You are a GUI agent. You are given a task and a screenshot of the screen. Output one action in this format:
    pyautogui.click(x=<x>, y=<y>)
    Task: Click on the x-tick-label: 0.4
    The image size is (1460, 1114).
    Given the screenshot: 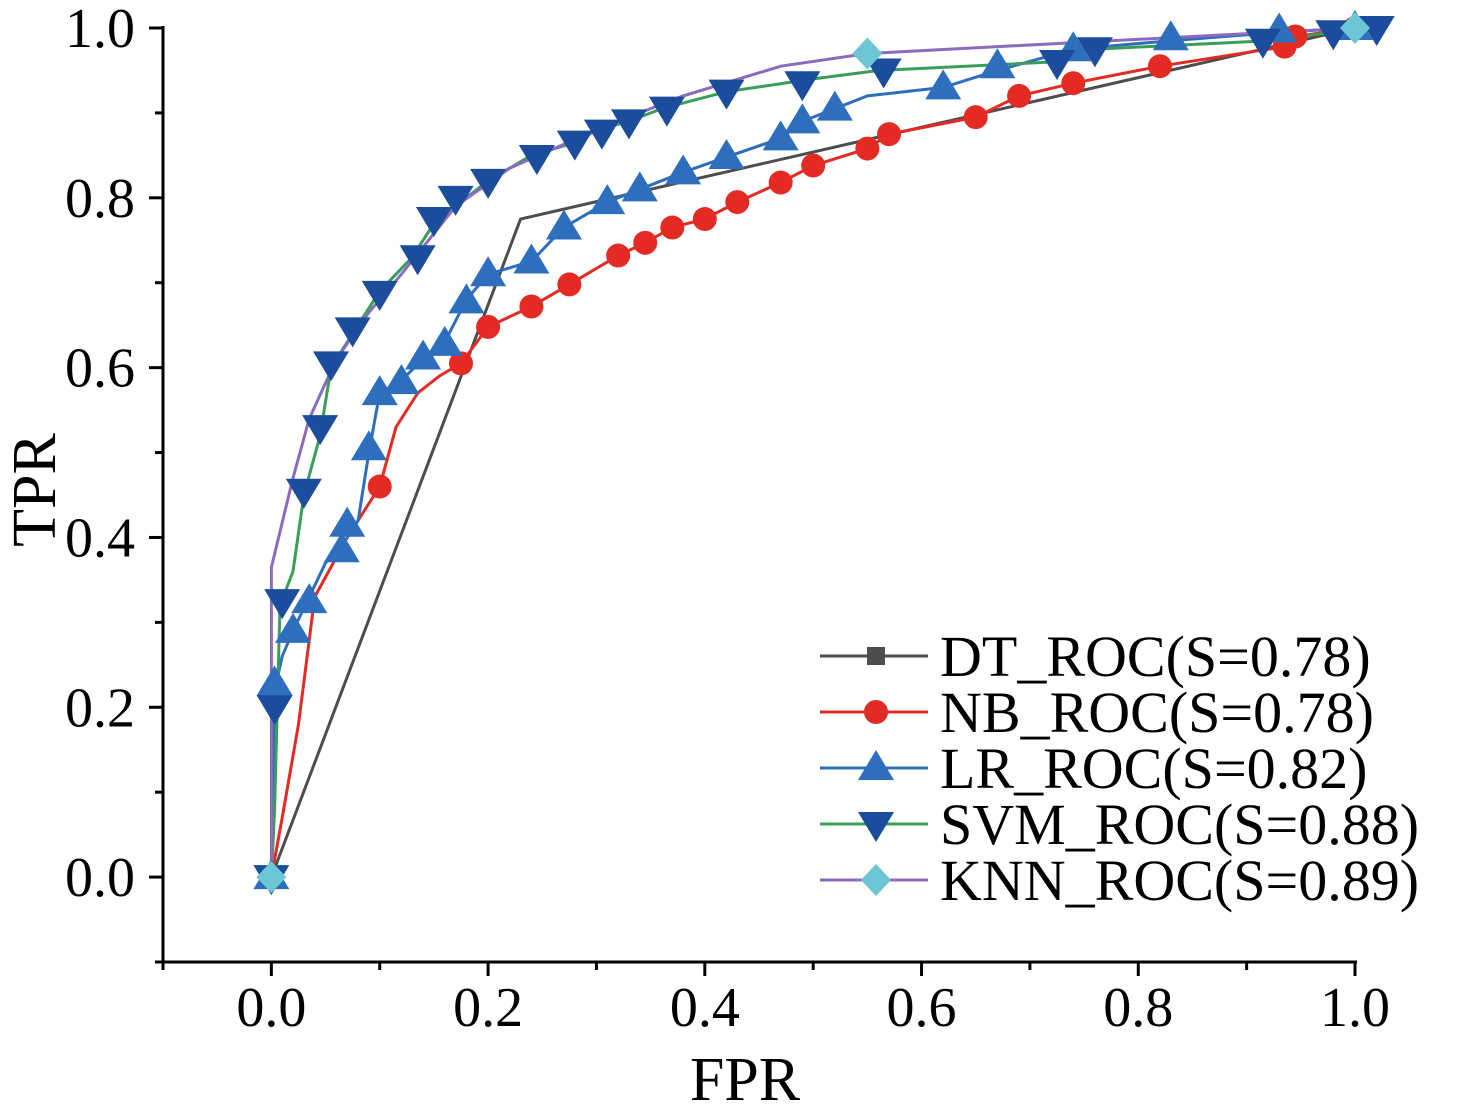 What is the action you would take?
    pyautogui.click(x=705, y=1008)
    